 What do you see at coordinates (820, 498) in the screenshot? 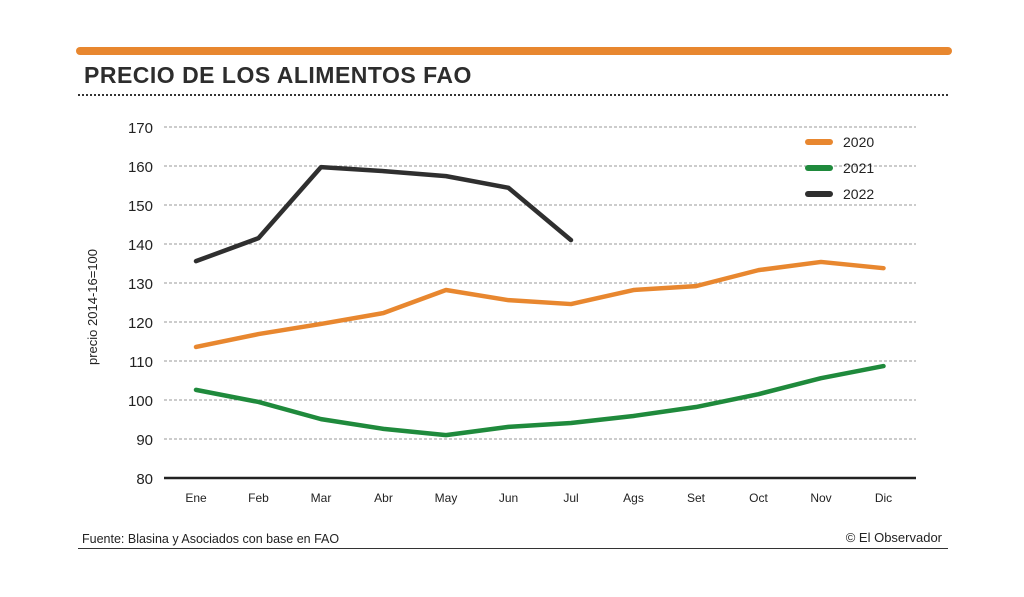
I see `x-tick-label: Nov` at bounding box center [820, 498].